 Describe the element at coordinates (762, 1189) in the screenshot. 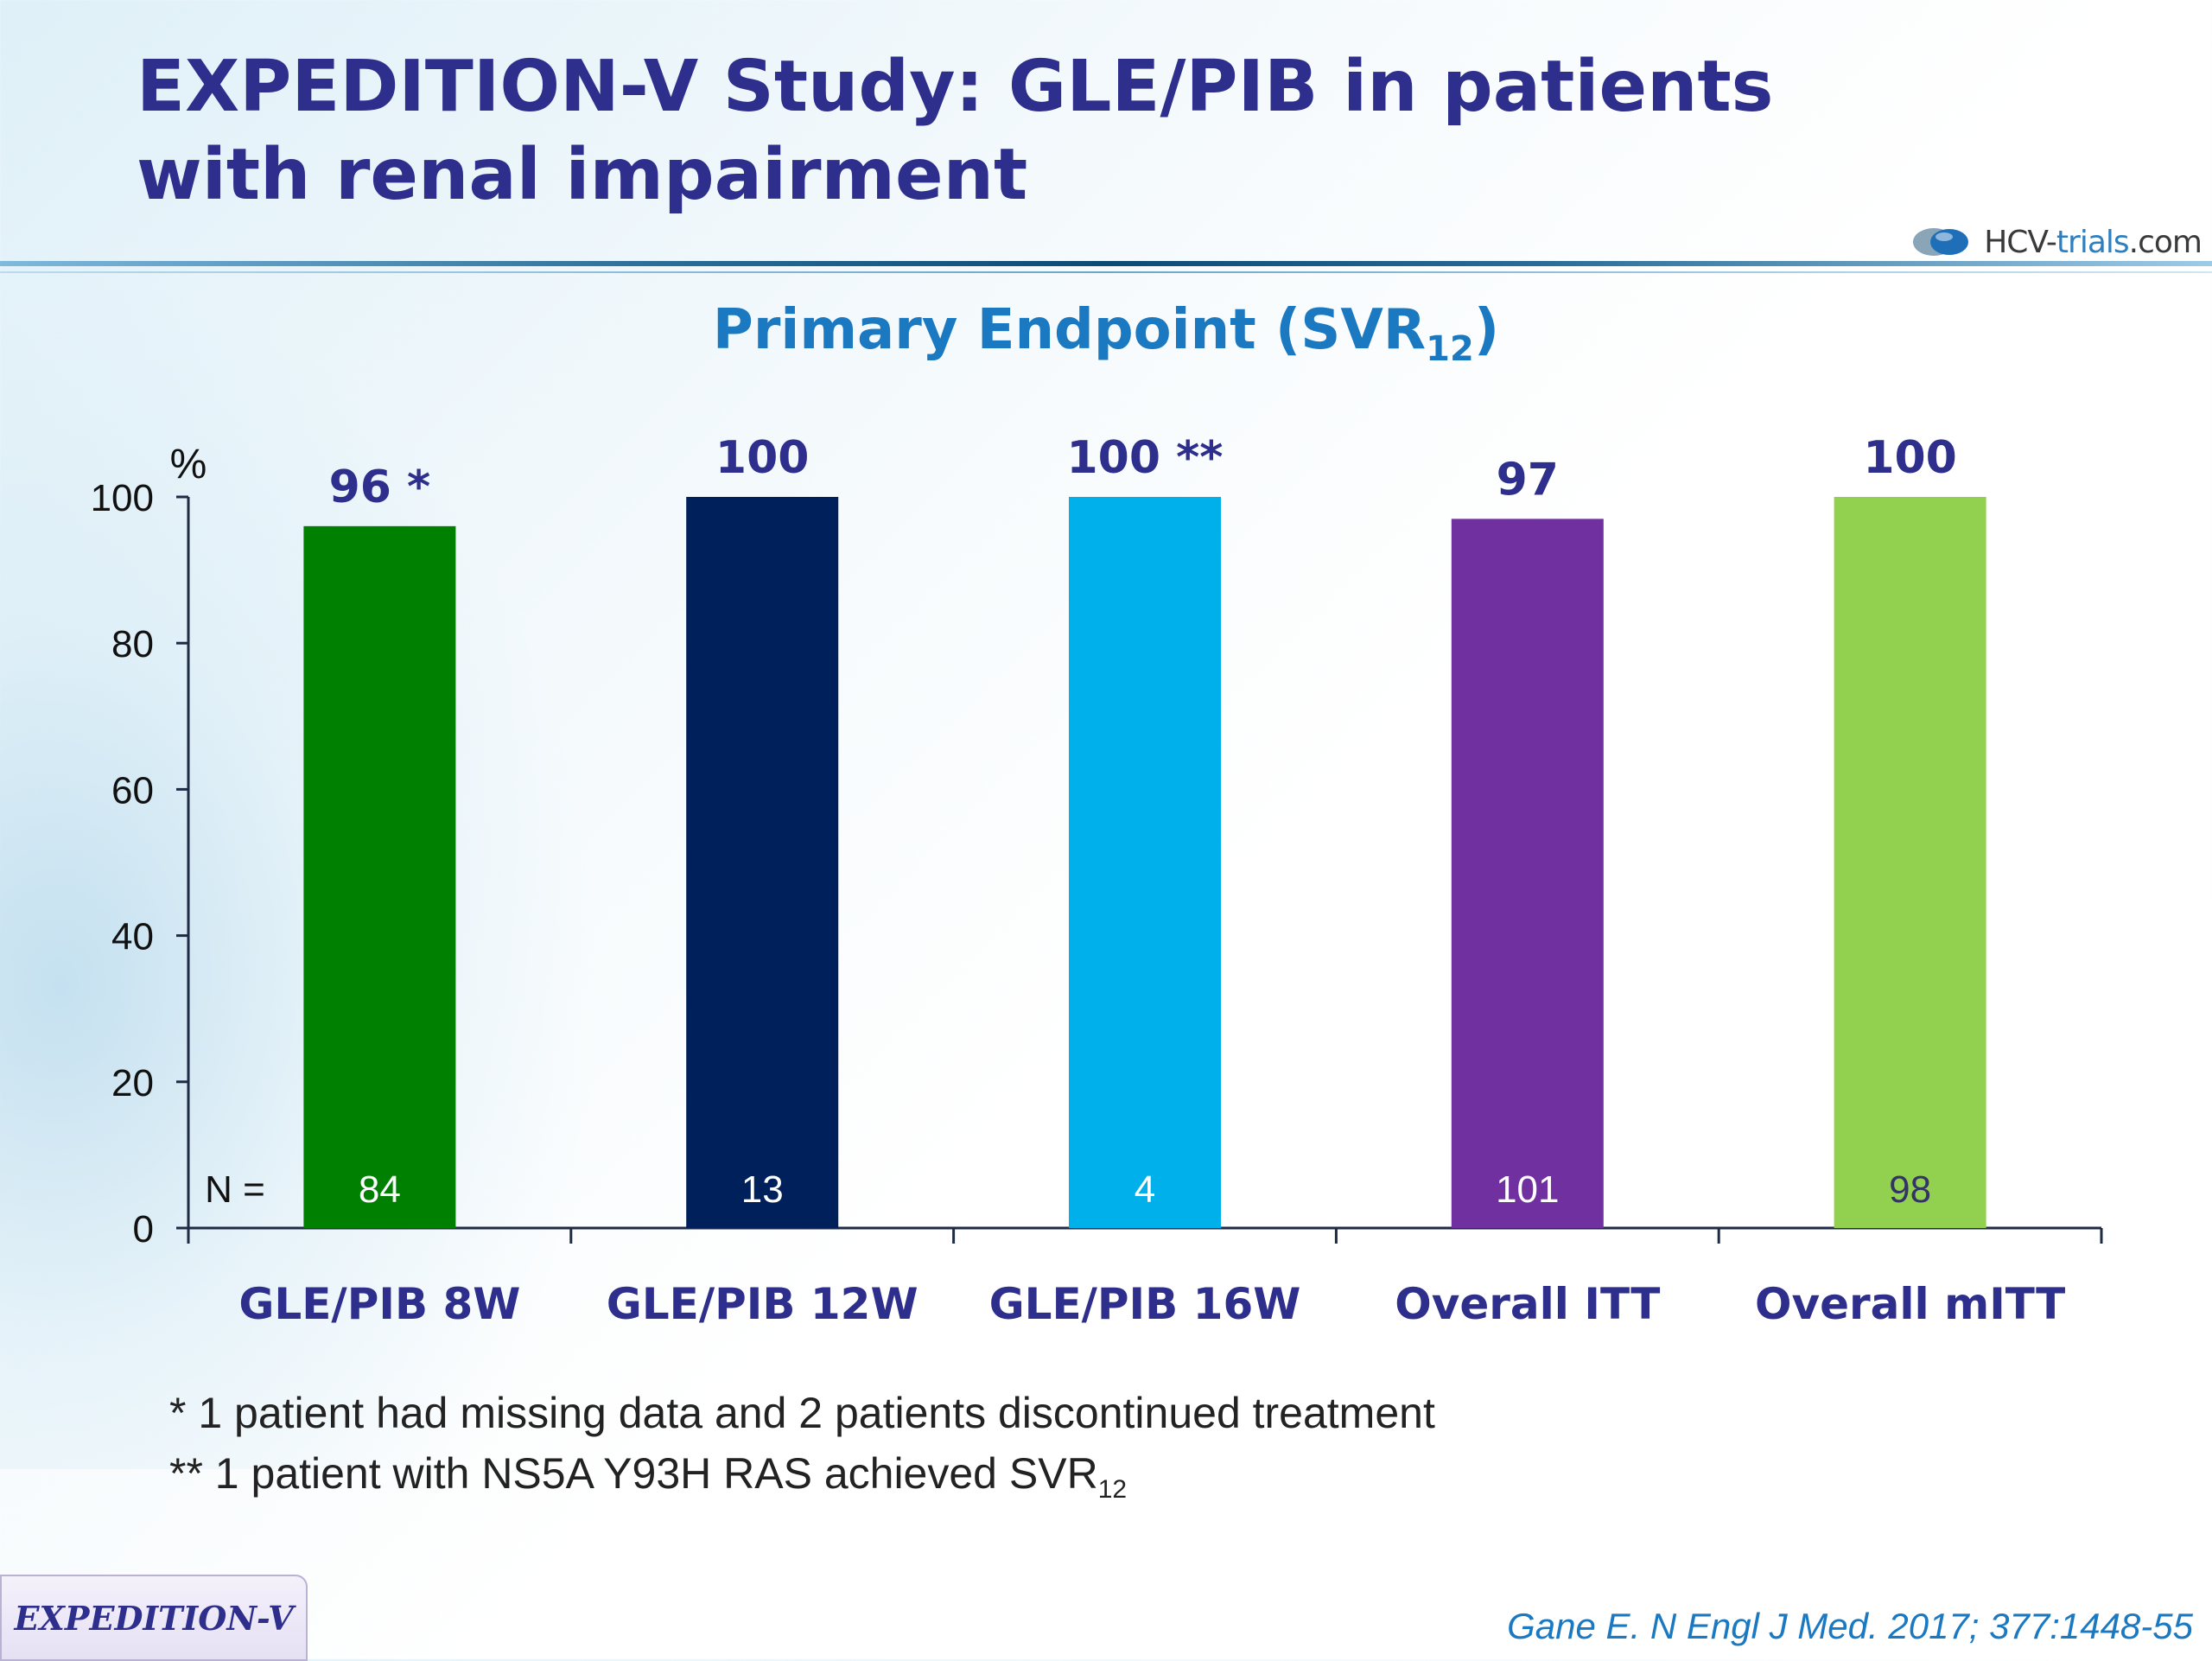

I see `bar-n-label: 13` at that location.